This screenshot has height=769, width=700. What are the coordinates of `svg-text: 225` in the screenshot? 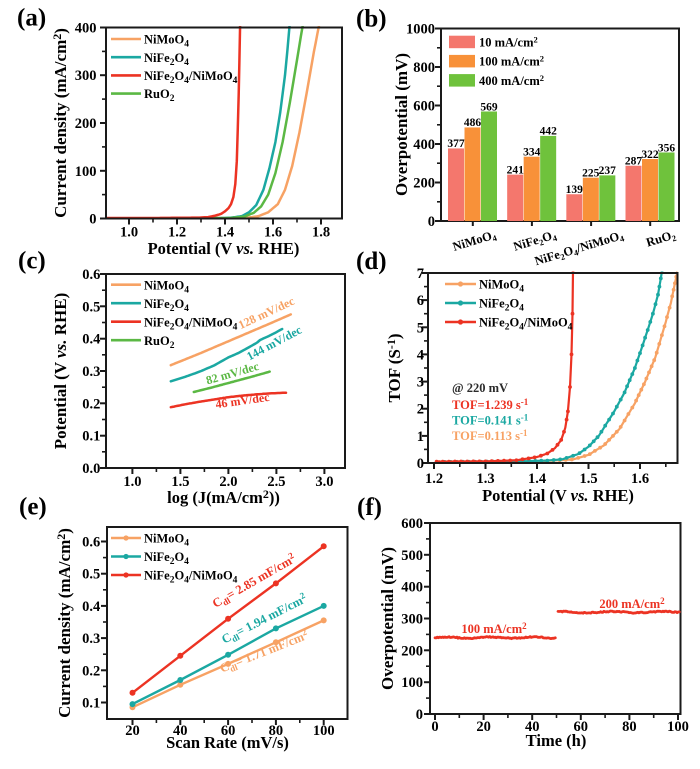 It's located at (591, 174).